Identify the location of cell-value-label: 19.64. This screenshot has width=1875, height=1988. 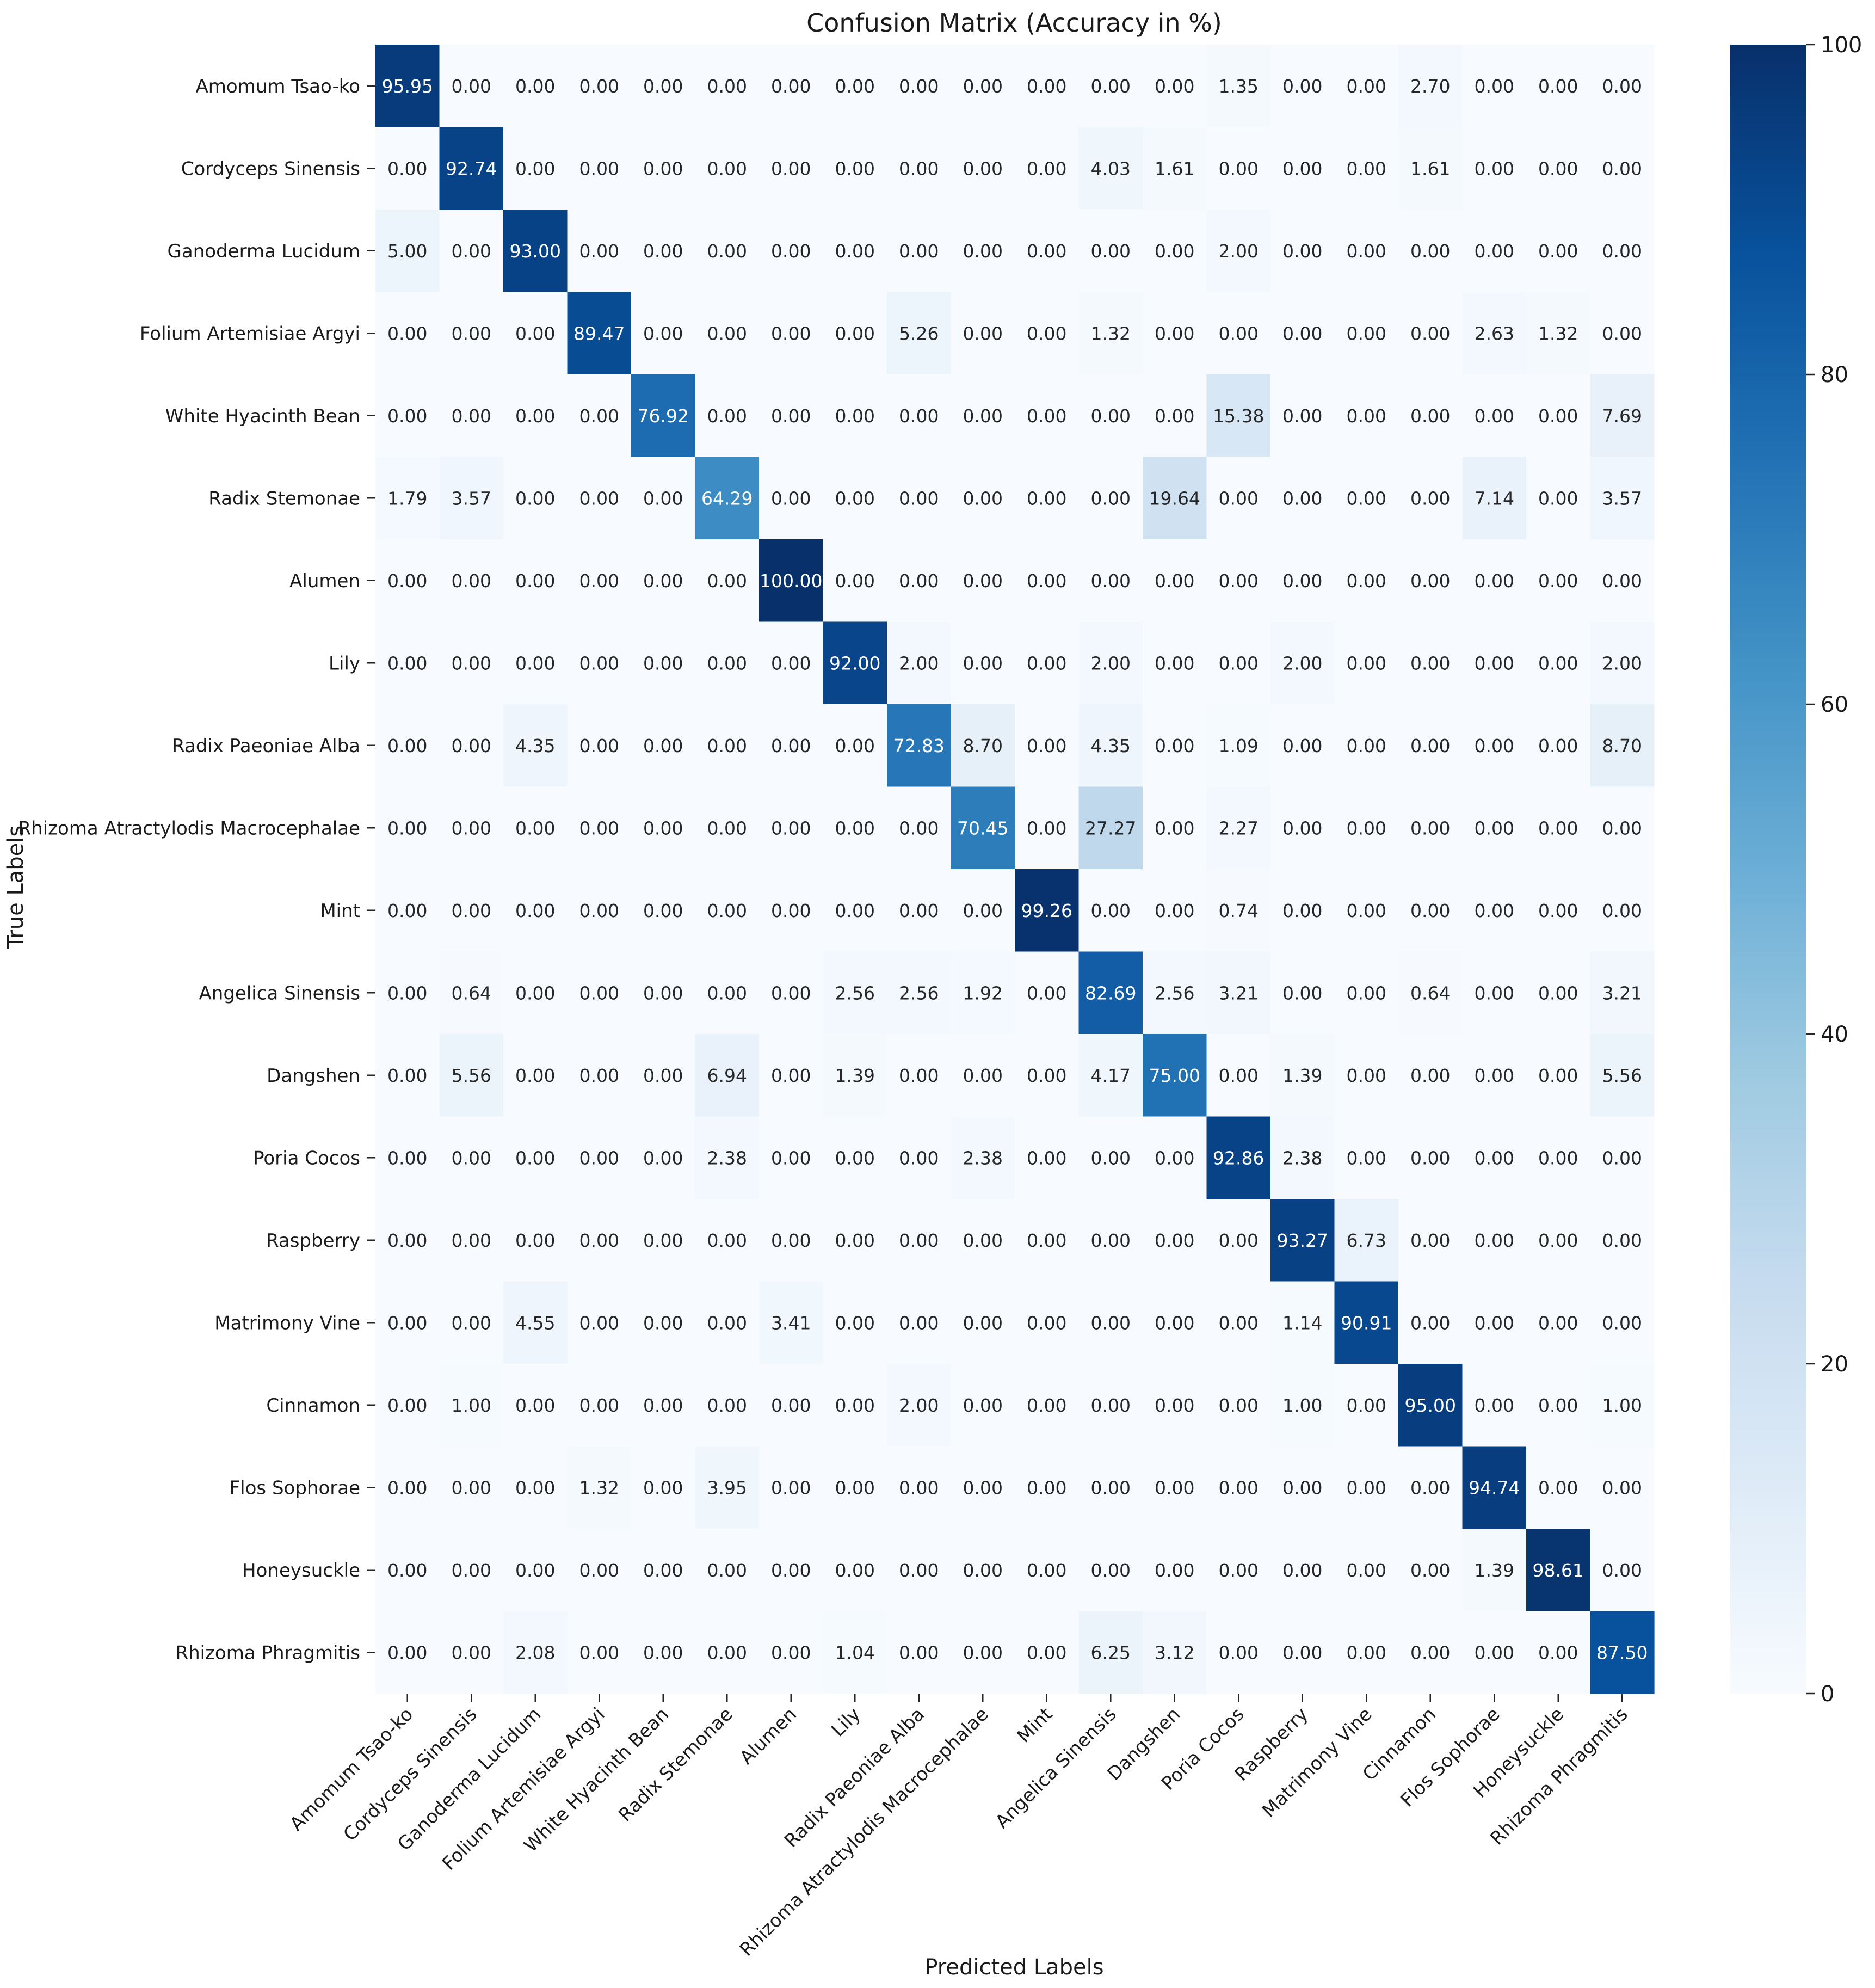
(1174, 499).